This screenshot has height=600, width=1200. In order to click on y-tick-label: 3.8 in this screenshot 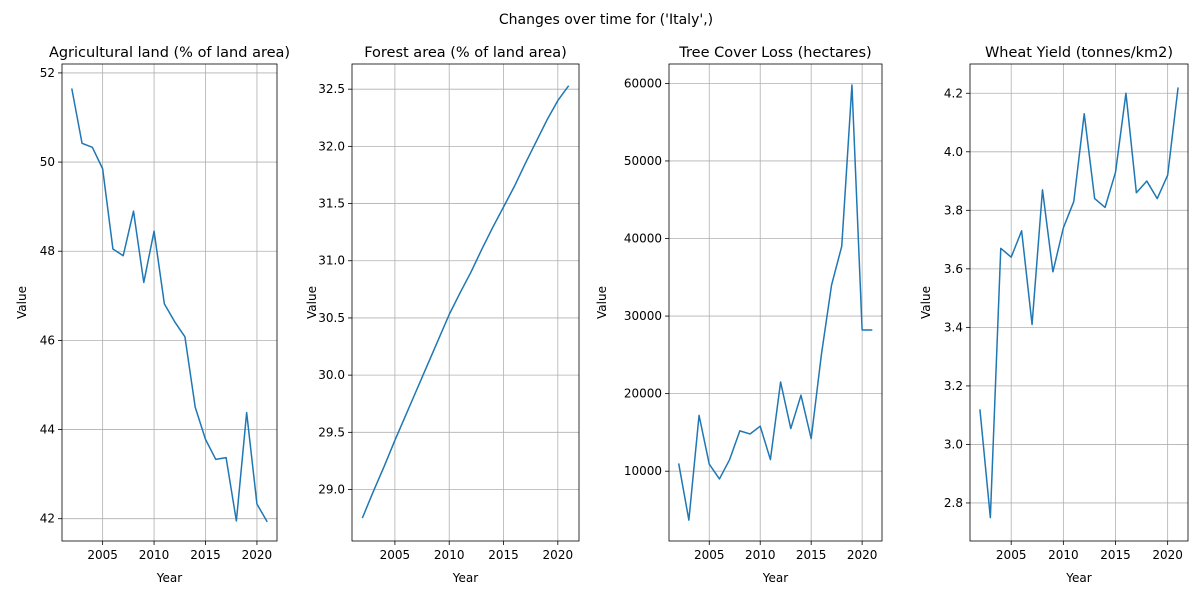, I will do `click(953, 210)`.